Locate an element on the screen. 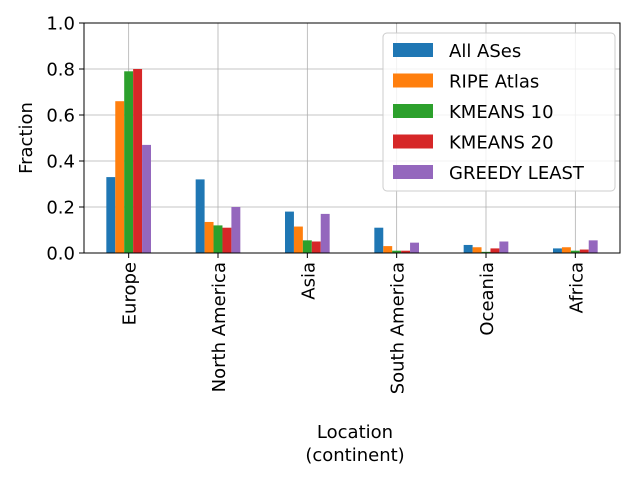  bar-greedy-least-asia is located at coordinates (325, 233).